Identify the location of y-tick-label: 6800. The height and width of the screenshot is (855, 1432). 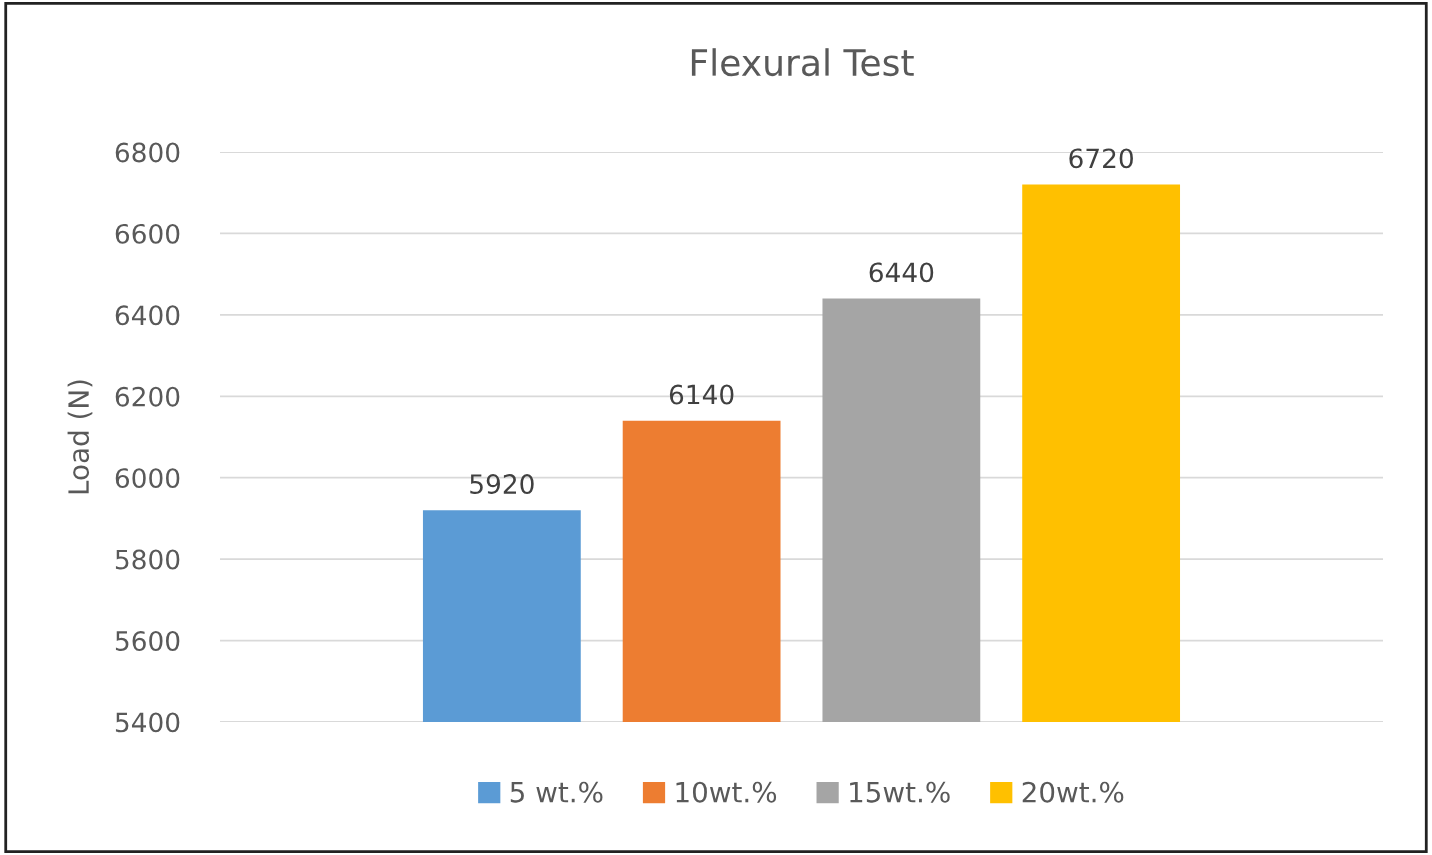
(147, 152).